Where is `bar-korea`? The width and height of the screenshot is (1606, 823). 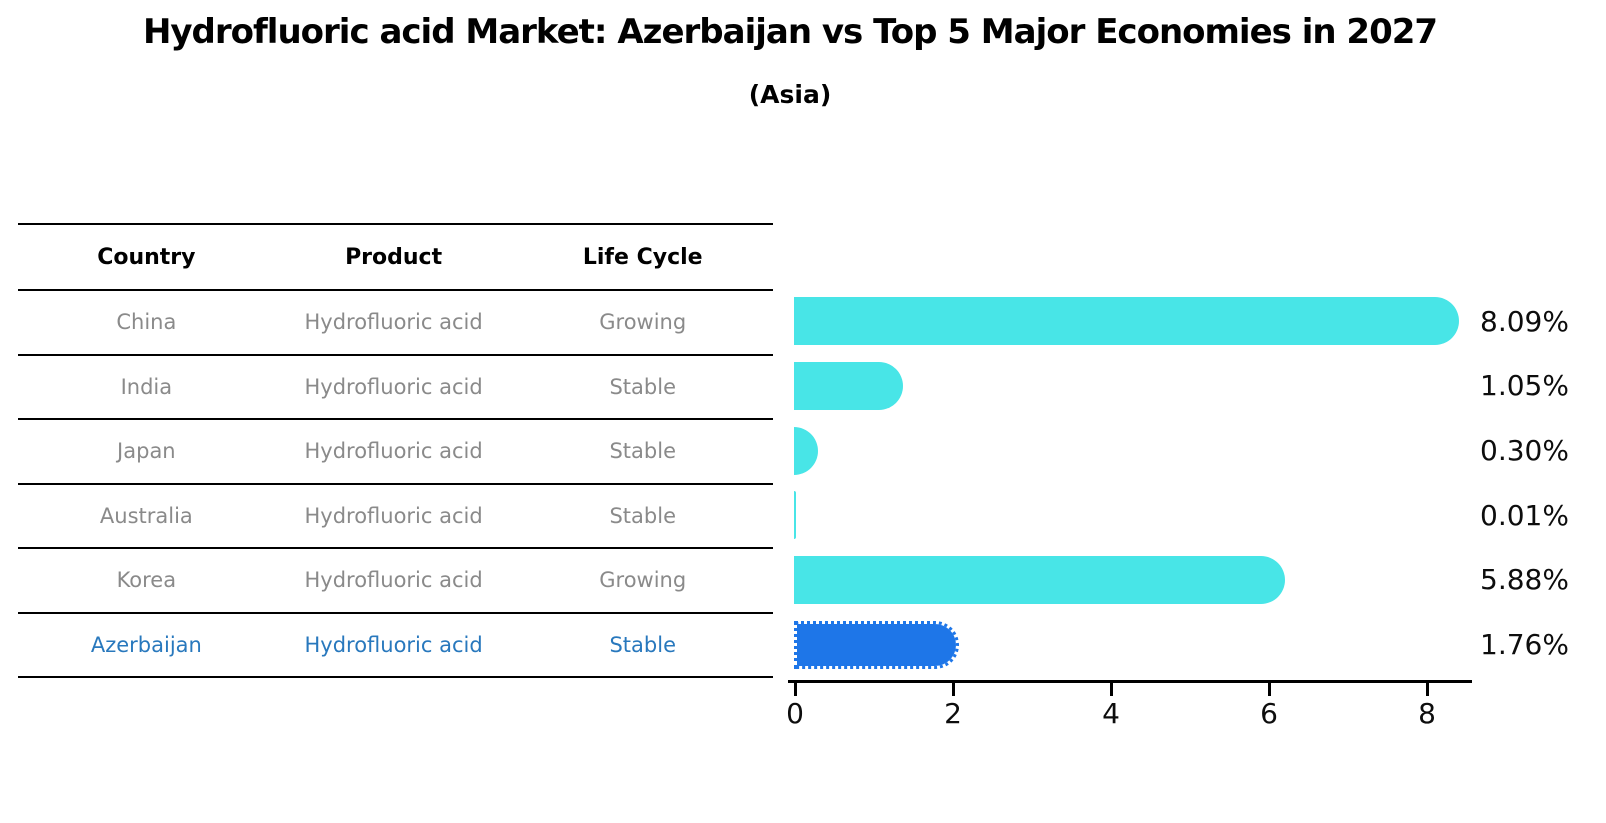
bar-korea is located at coordinates (1039, 579).